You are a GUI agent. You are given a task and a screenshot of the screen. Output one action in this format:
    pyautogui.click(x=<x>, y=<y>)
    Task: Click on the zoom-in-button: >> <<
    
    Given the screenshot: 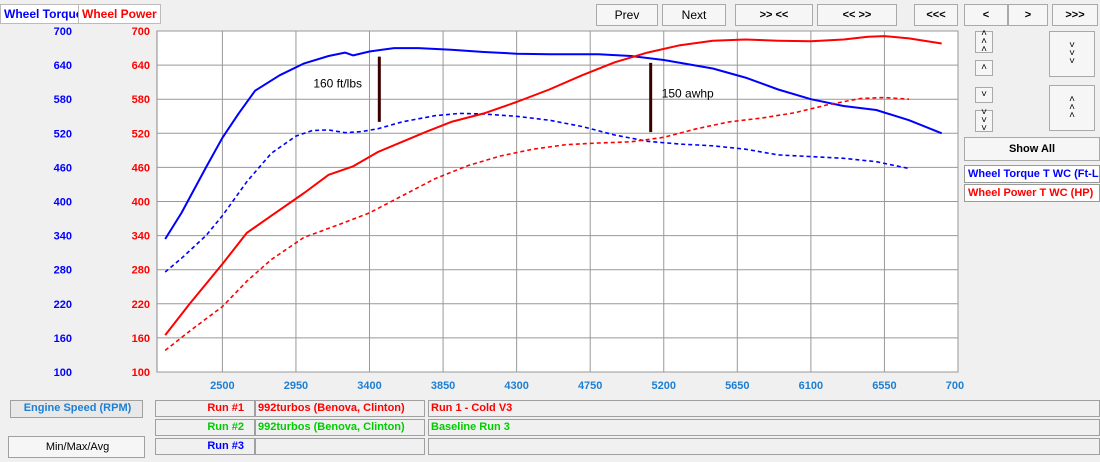 What is the action you would take?
    pyautogui.click(x=774, y=15)
    